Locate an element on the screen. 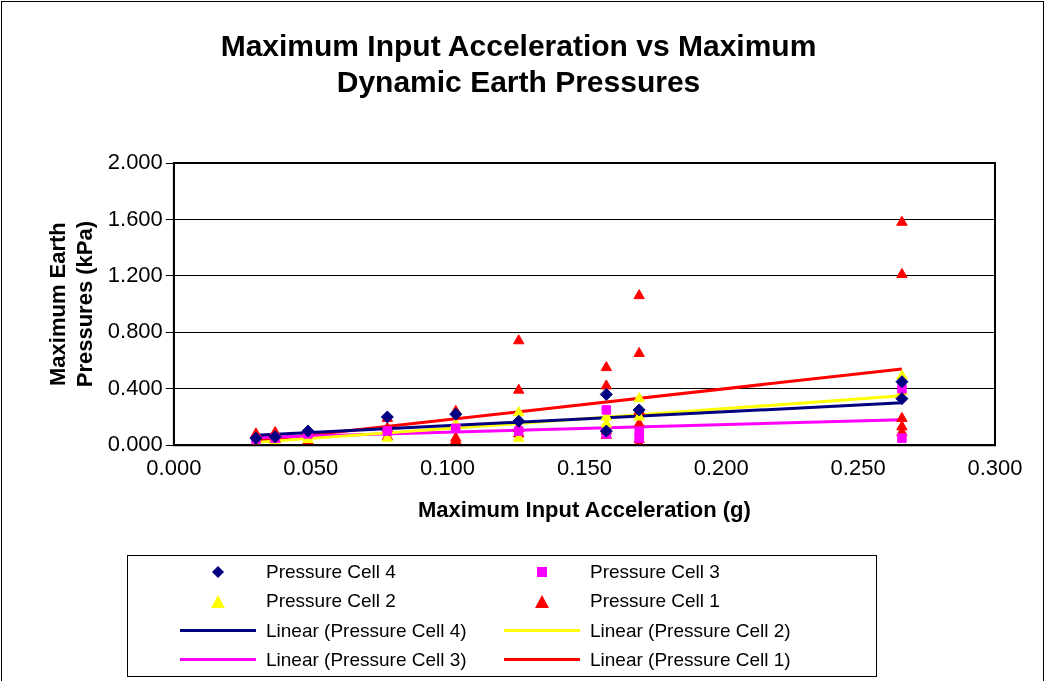 The width and height of the screenshot is (1045, 681). y-tick-label: 0.000 is located at coordinates (135, 444).